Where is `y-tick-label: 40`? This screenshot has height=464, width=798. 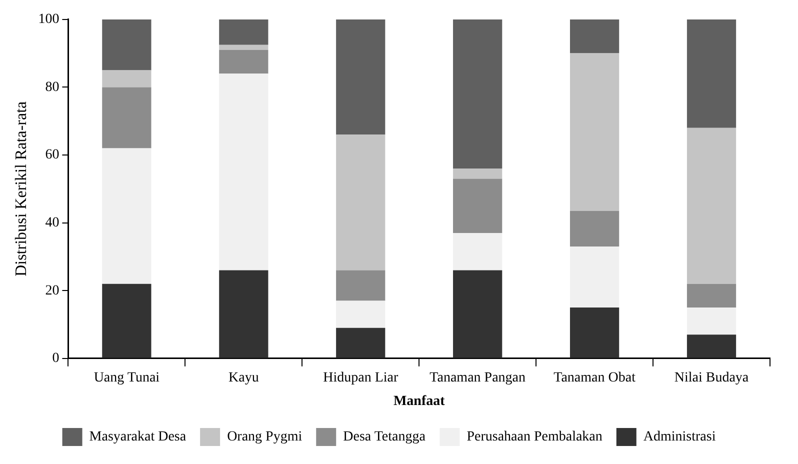 y-tick-label: 40 is located at coordinates (52, 222).